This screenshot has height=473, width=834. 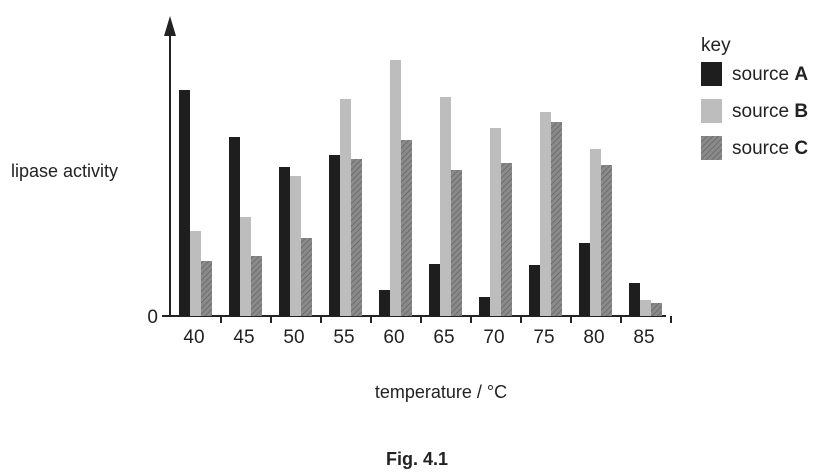 I want to click on y-axis-arrow, so click(x=170, y=26).